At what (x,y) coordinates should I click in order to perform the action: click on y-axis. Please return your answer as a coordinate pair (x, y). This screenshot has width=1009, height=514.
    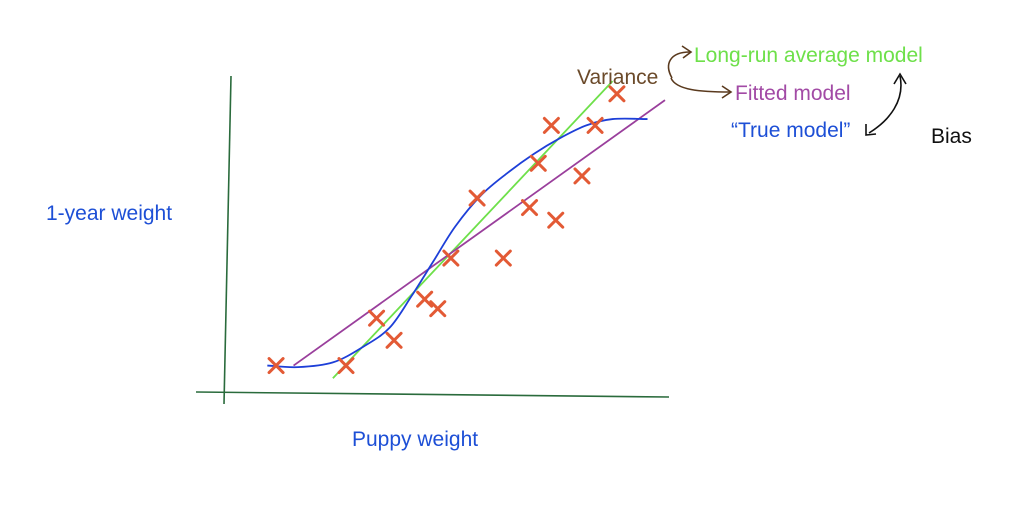
    Looking at the image, I should click on (227, 240).